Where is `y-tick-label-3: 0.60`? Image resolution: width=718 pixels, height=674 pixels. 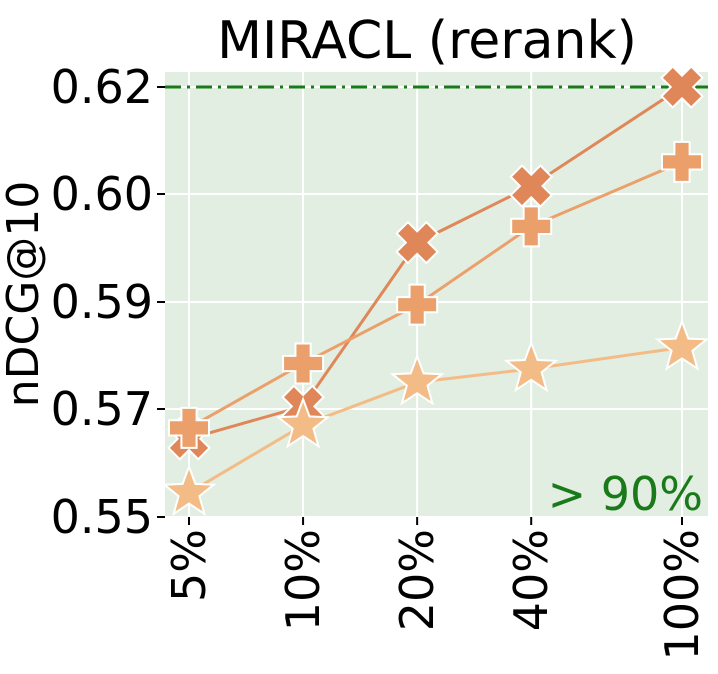
y-tick-label-3: 0.60 is located at coordinates (102, 194).